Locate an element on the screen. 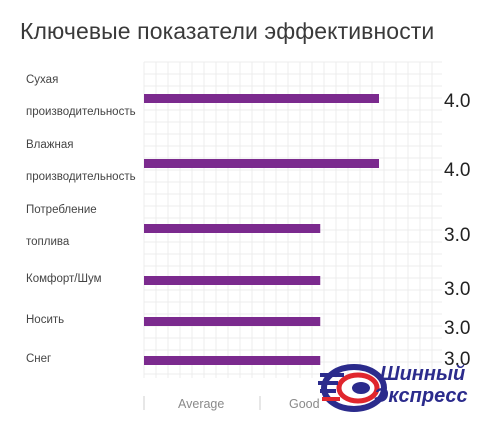  category-label: Носить is located at coordinates (45, 320).